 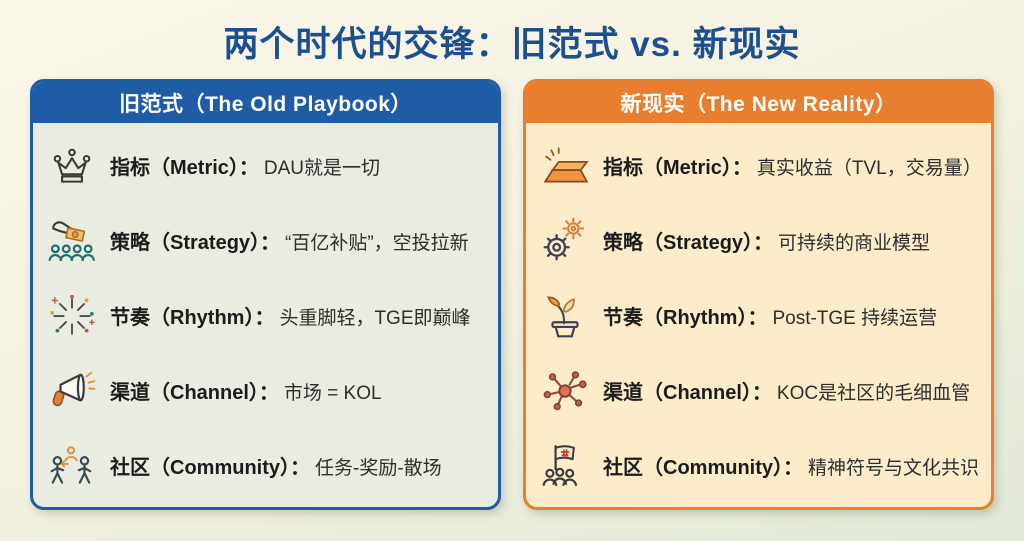 I want to click on row-text: 渠道（Channel）： 市场 = KOL, so click(x=246, y=390).